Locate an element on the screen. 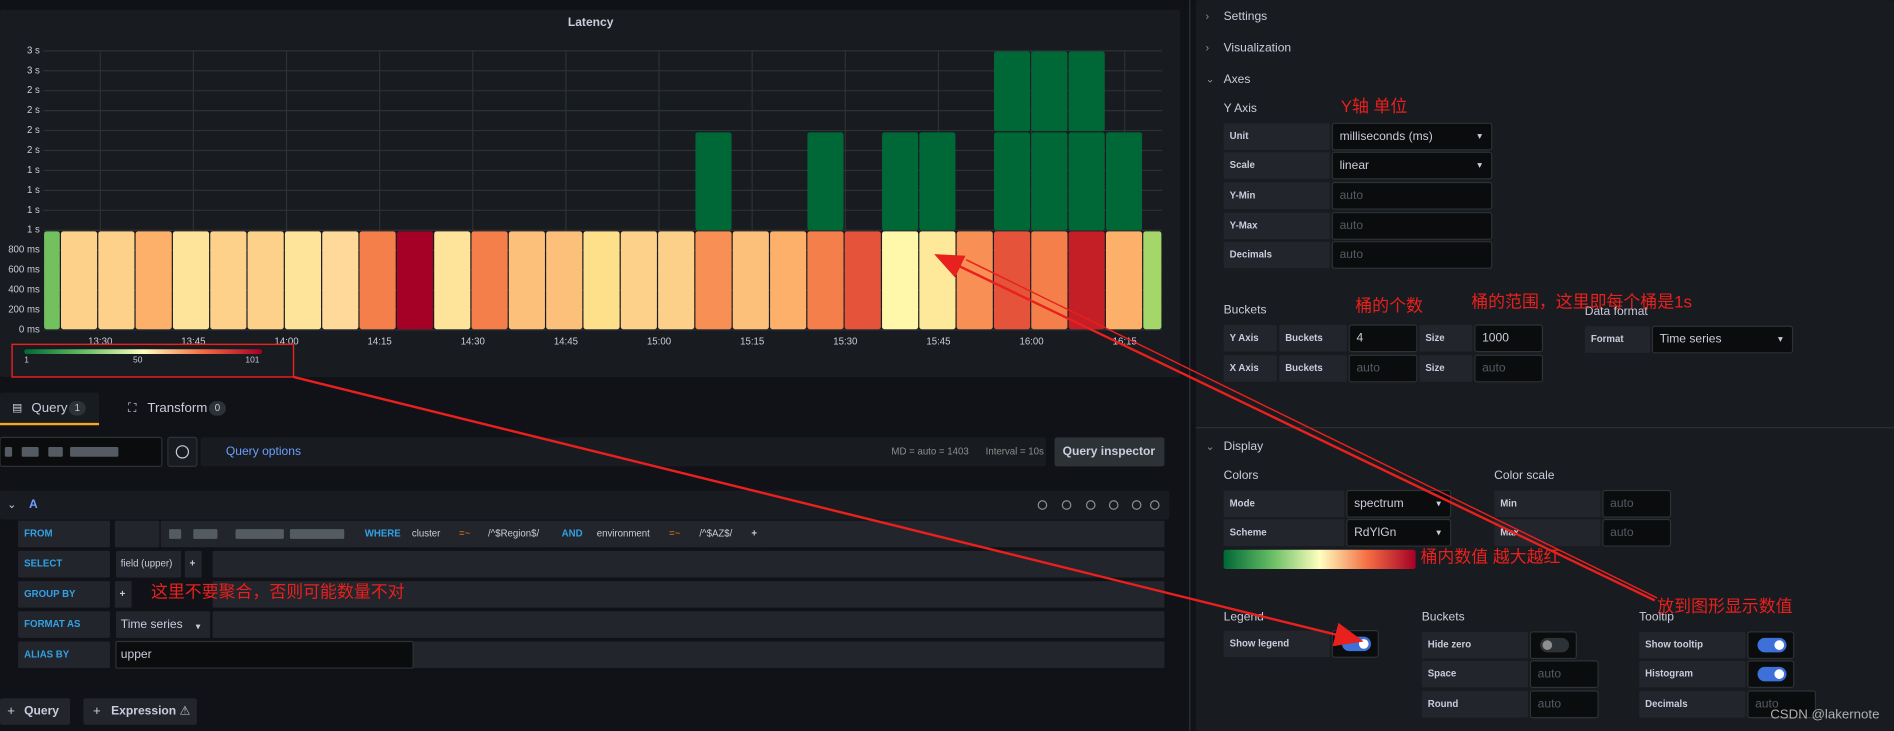 Image resolution: width=1894 pixels, height=731 pixels. section-title: Settings is located at coordinates (1246, 16).